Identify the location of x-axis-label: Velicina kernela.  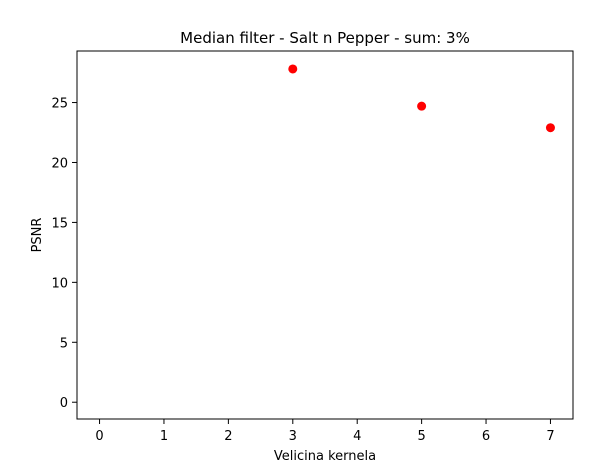
(325, 456).